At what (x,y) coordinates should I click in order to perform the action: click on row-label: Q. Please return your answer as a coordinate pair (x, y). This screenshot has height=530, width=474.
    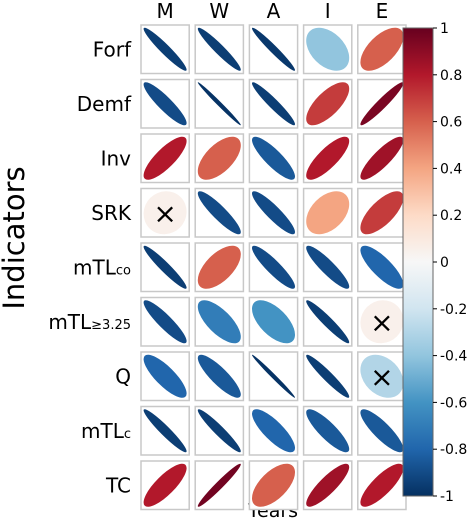
    Looking at the image, I should click on (123, 376).